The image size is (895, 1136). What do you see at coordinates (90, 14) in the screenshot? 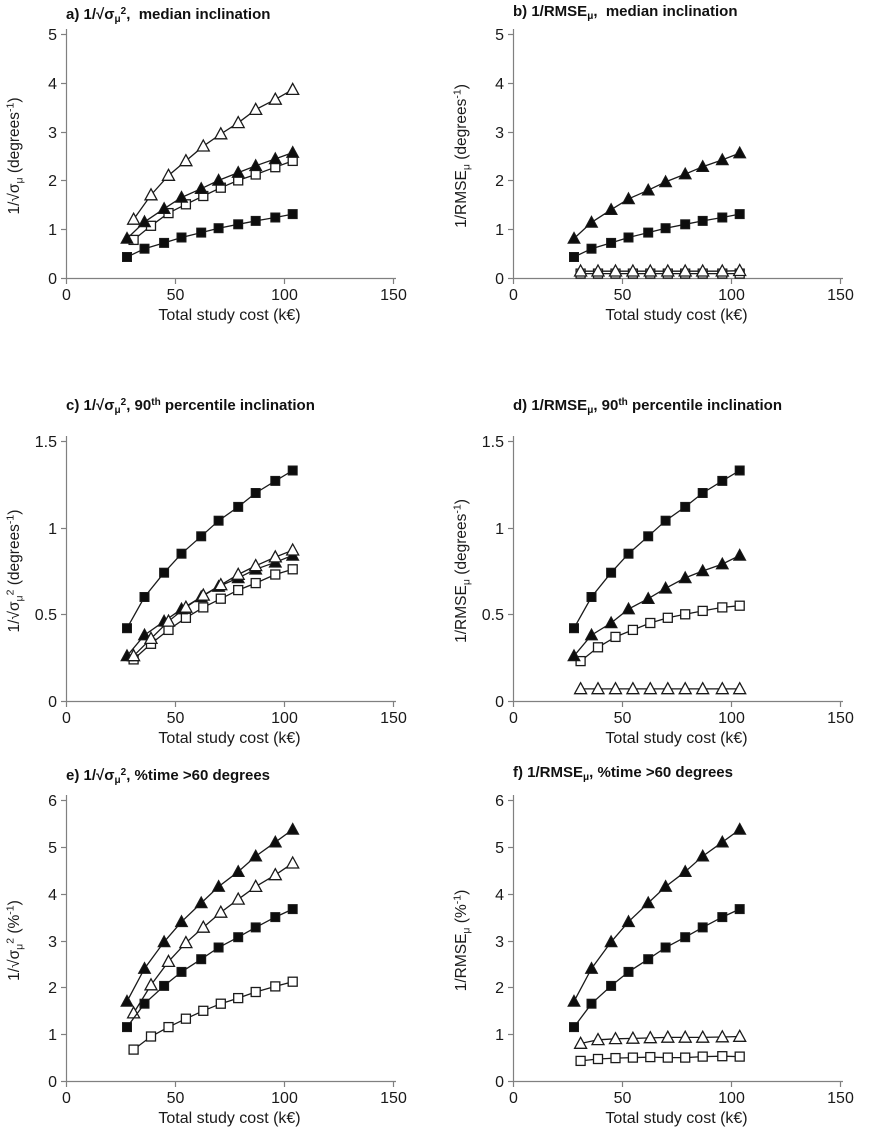
I see `title-text-part: a) 1/√σ` at bounding box center [90, 14].